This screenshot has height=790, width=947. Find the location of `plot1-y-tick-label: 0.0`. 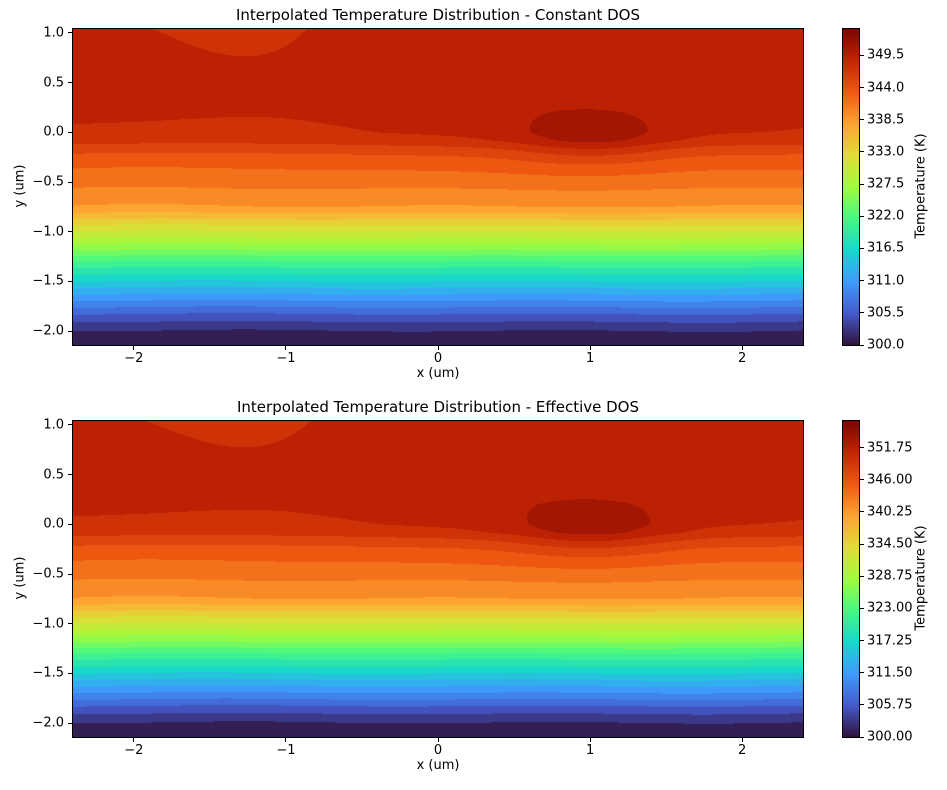

plot1-y-tick-label: 0.0 is located at coordinates (53, 132).